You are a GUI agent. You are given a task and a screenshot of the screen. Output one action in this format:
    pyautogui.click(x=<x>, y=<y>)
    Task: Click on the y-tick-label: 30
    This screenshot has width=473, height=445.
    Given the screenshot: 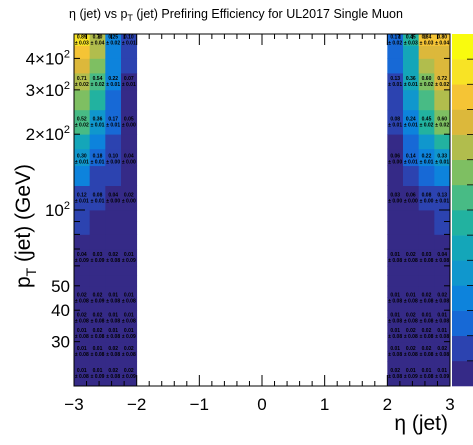 What is the action you would take?
    pyautogui.click(x=60, y=342)
    